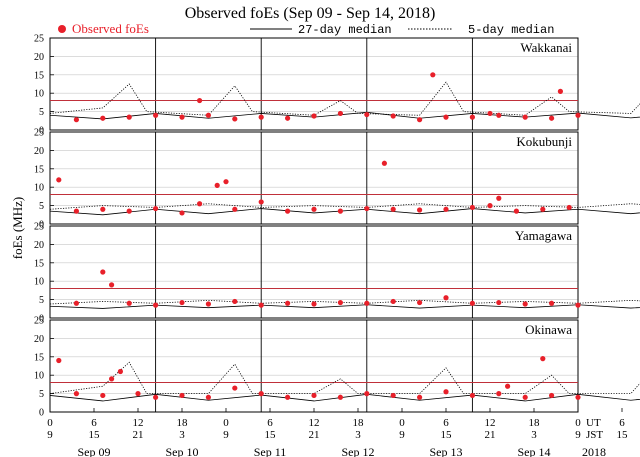 This screenshot has height=457, width=640. I want to click on day-label: Sep 14, so click(534, 451).